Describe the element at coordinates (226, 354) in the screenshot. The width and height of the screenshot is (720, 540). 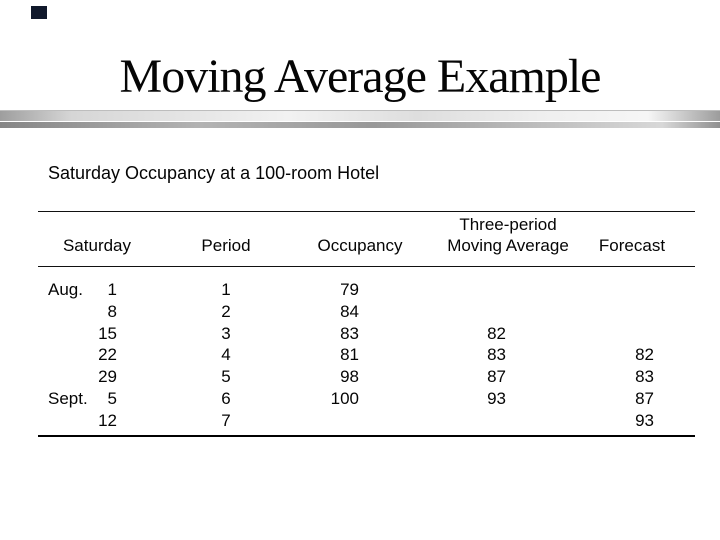
I see `table-cell-period: 4` at that location.